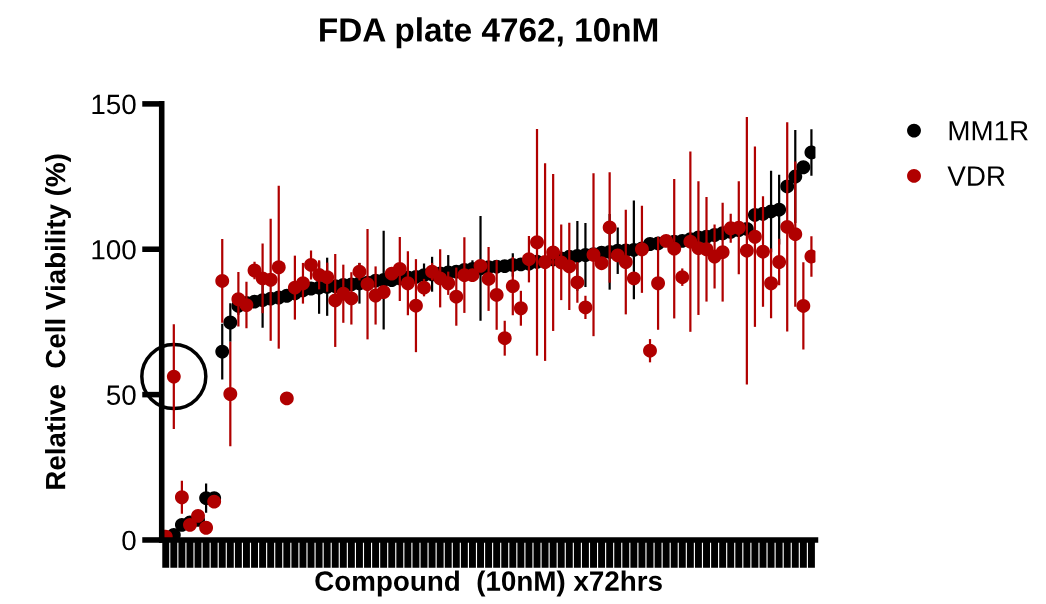 This screenshot has height=604, width=1046. What do you see at coordinates (489, 33) in the screenshot?
I see `chart-title: FDA plate 4762, 10nM` at bounding box center [489, 33].